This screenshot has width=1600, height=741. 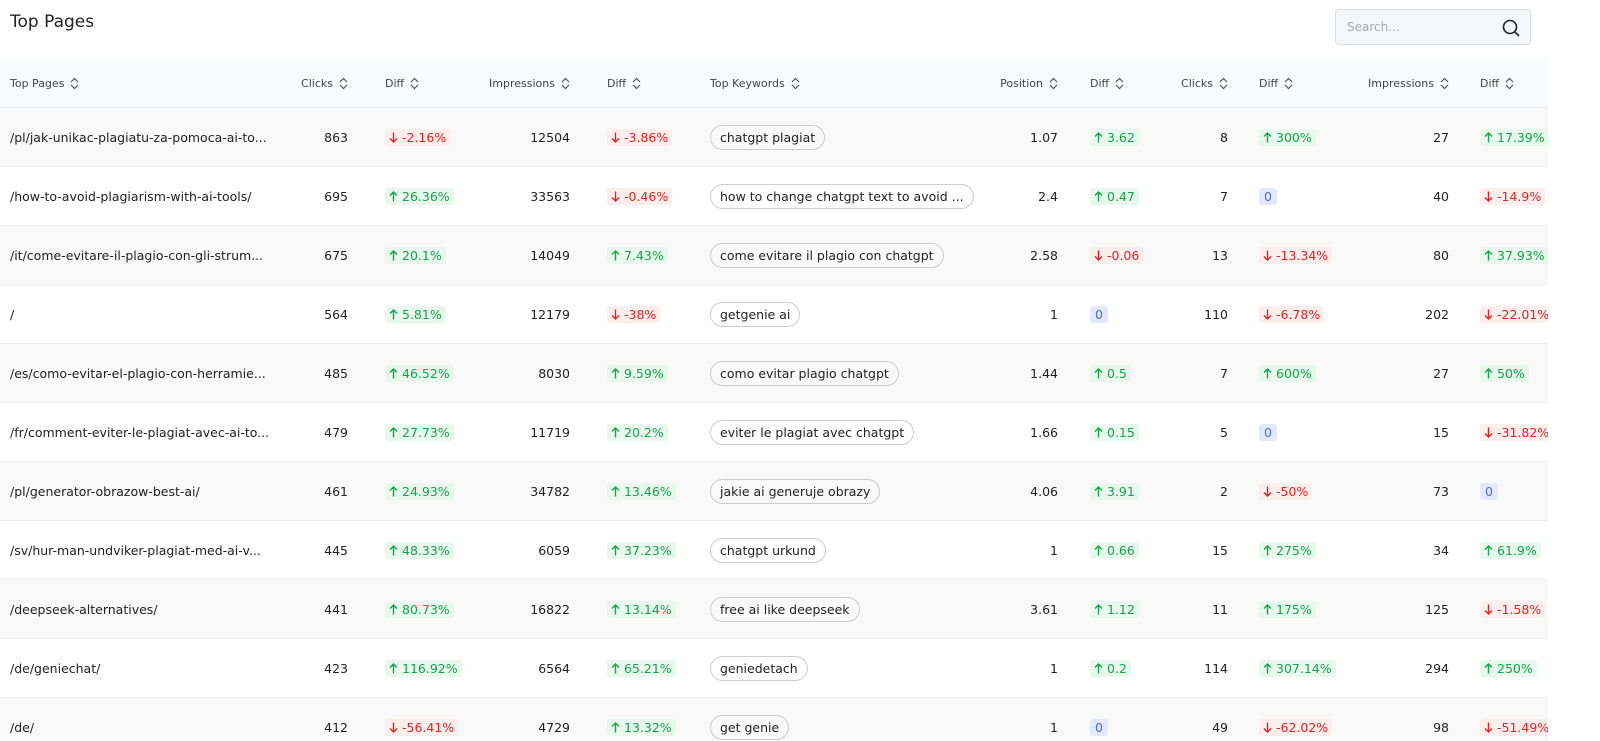 I want to click on diff-badge: 17.39%, so click(x=1514, y=137).